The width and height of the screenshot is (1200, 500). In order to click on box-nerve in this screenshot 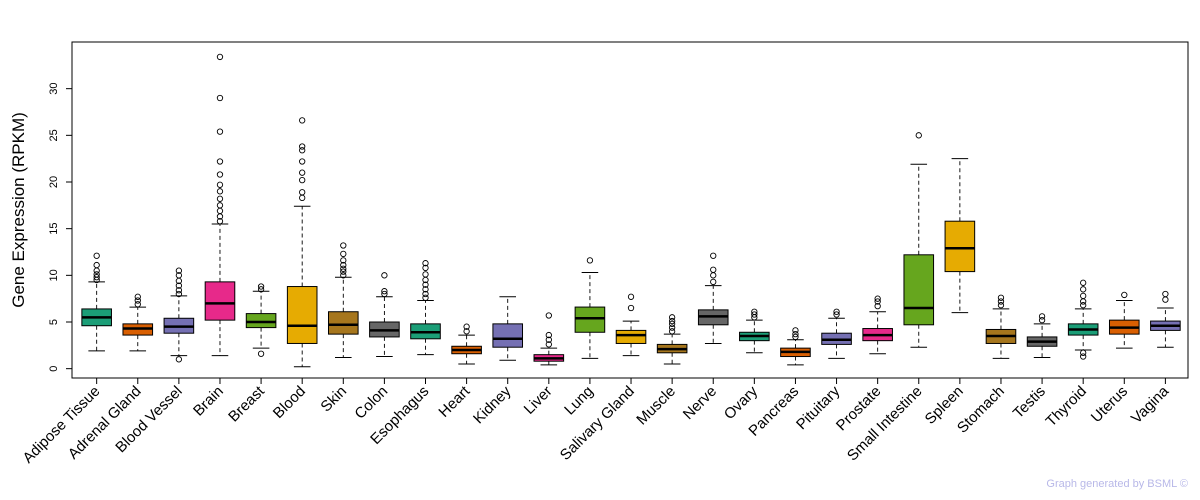, I will do `click(713, 298)`.